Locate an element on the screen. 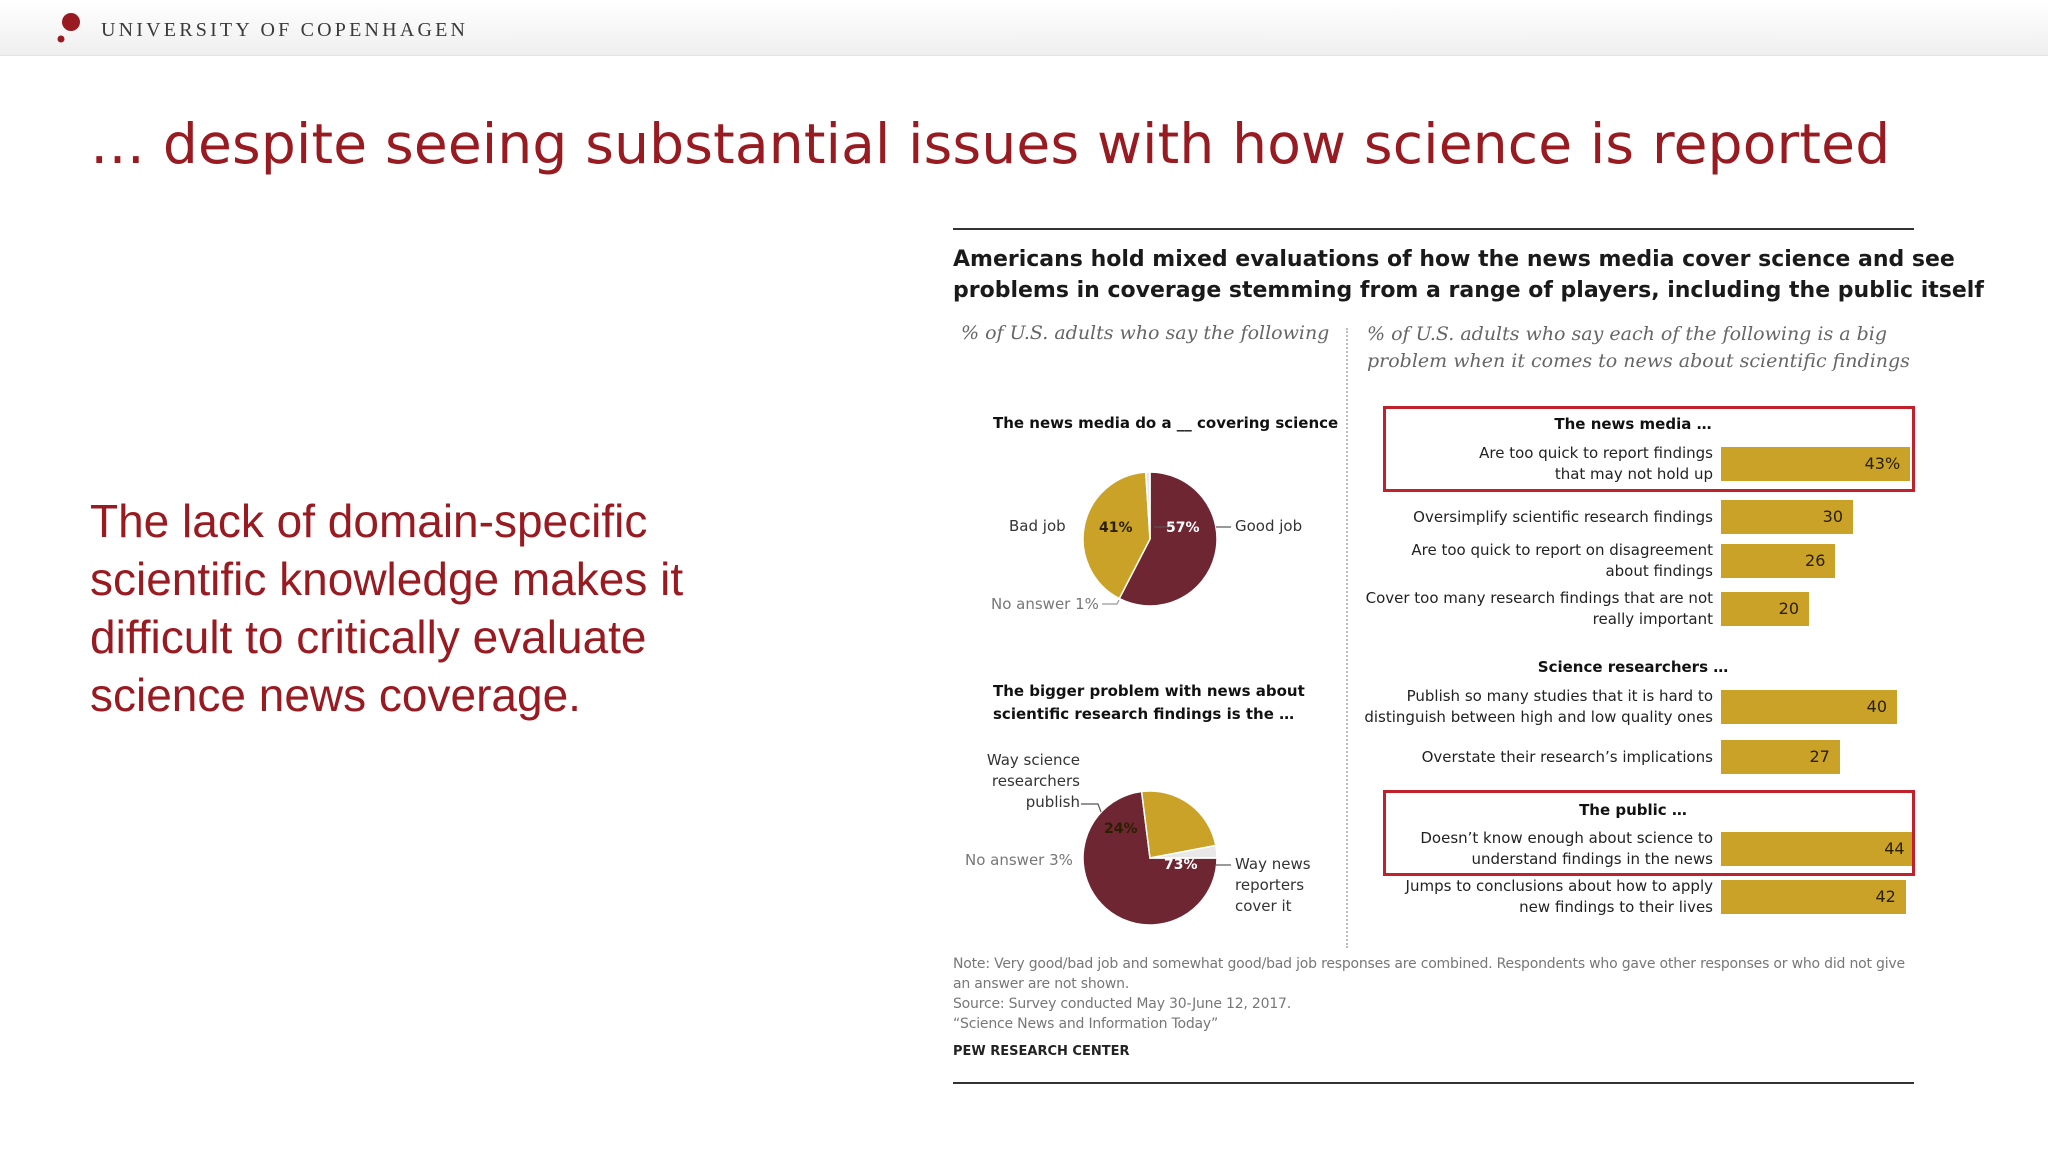  left-subtitle: % of U.S. adults who say the following is located at coordinates (1145, 333).